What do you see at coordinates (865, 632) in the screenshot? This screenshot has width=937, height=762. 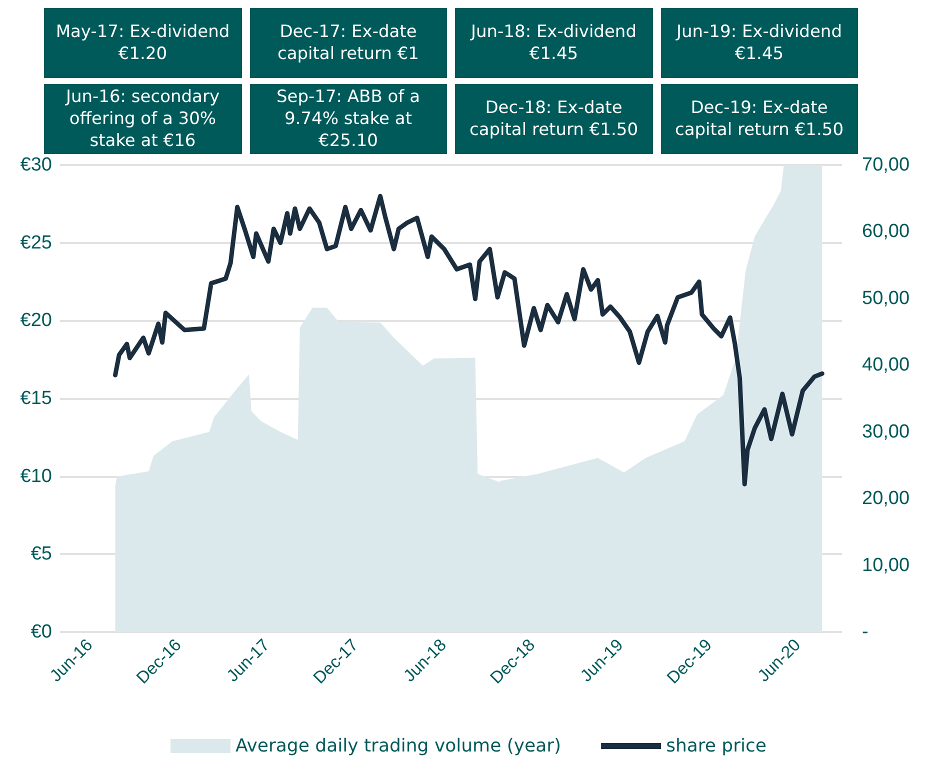 I see `y2-tick-label: -` at bounding box center [865, 632].